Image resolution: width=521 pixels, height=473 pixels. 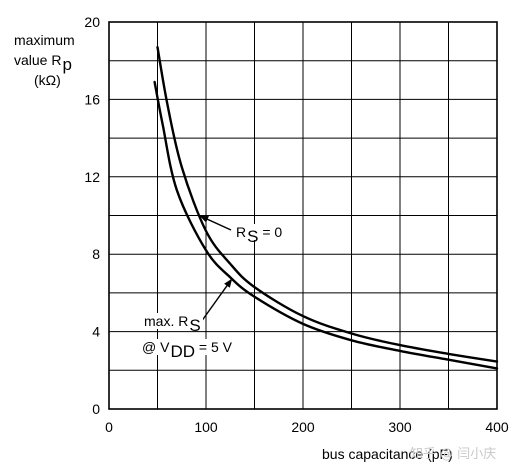 I want to click on rs-zero-pointer-head, so click(x=204, y=219).